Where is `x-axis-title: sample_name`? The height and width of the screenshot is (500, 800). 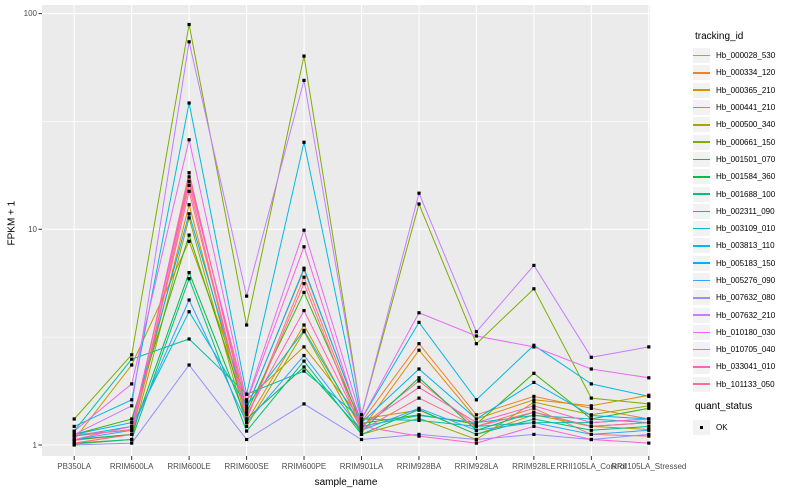 x-axis-title: sample_name is located at coordinates (346, 482).